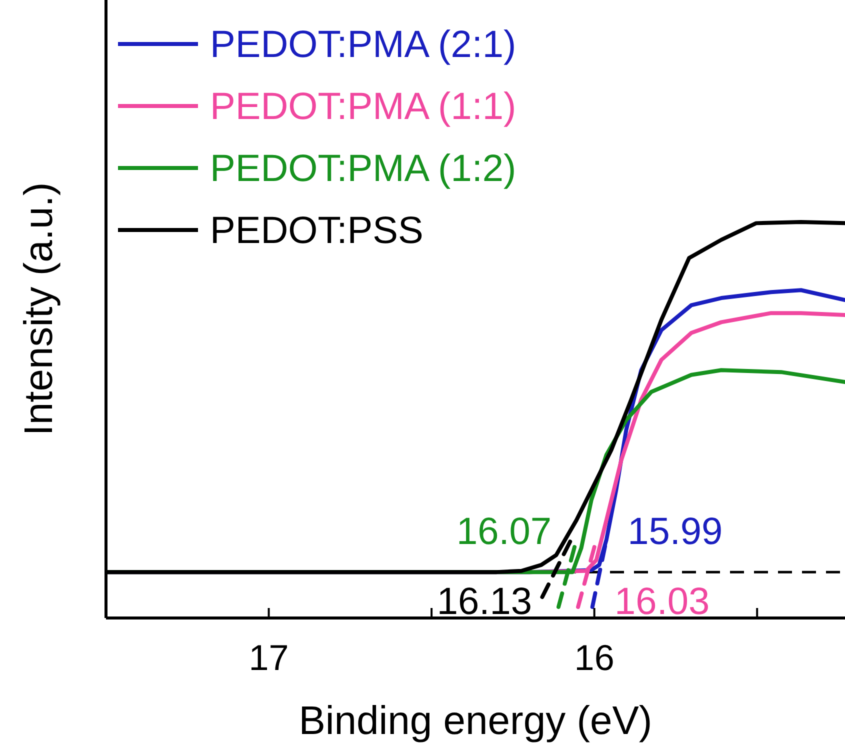  I want to click on annotation: 16.13, so click(484, 602).